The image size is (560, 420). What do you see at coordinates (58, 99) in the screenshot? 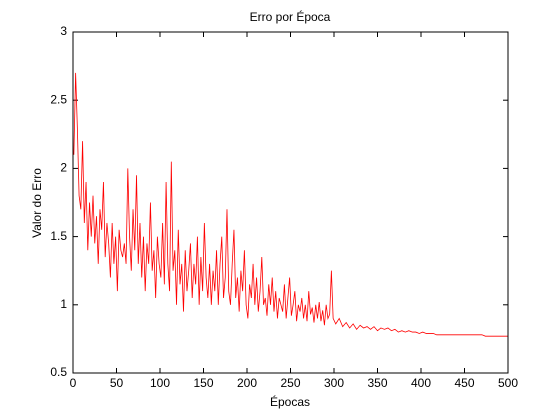
I see `y-tick-label: 2.5` at bounding box center [58, 99].